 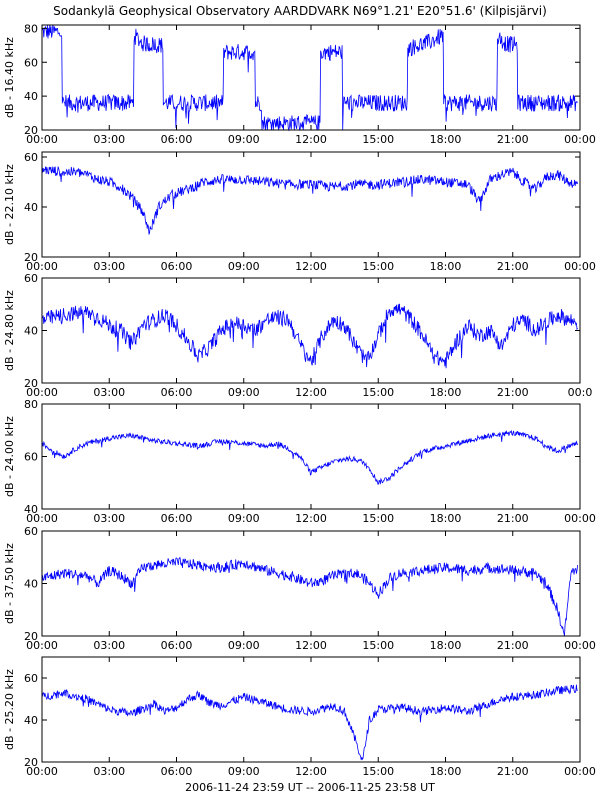 I want to click on y-axis-label: dB - 24.00 kHz, so click(x=9, y=456).